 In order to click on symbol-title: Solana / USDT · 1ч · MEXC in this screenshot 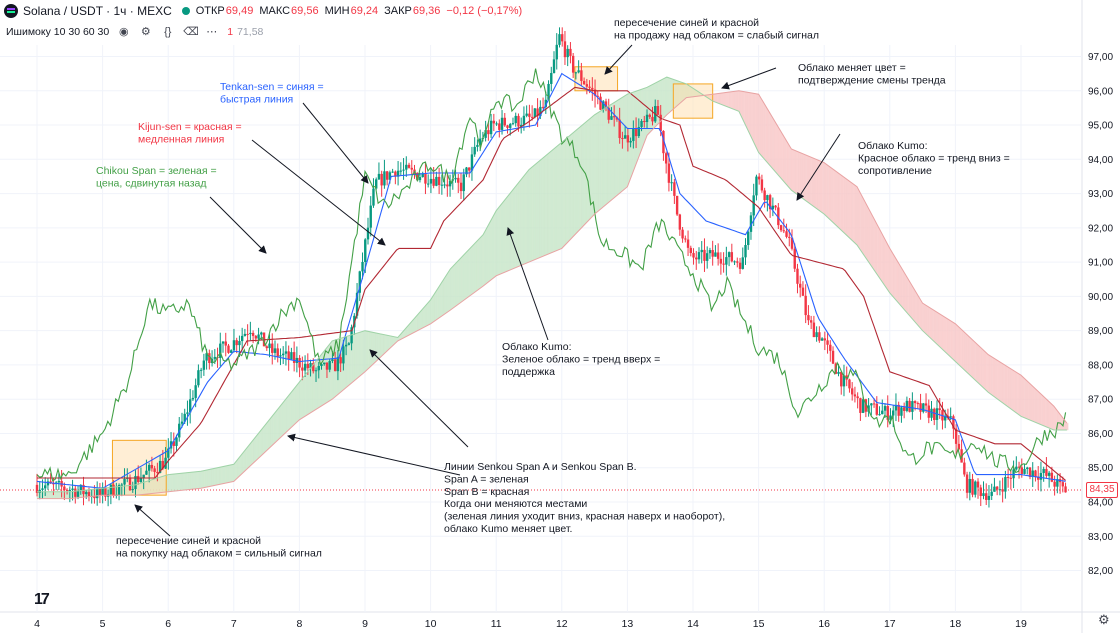, I will do `click(97, 11)`.